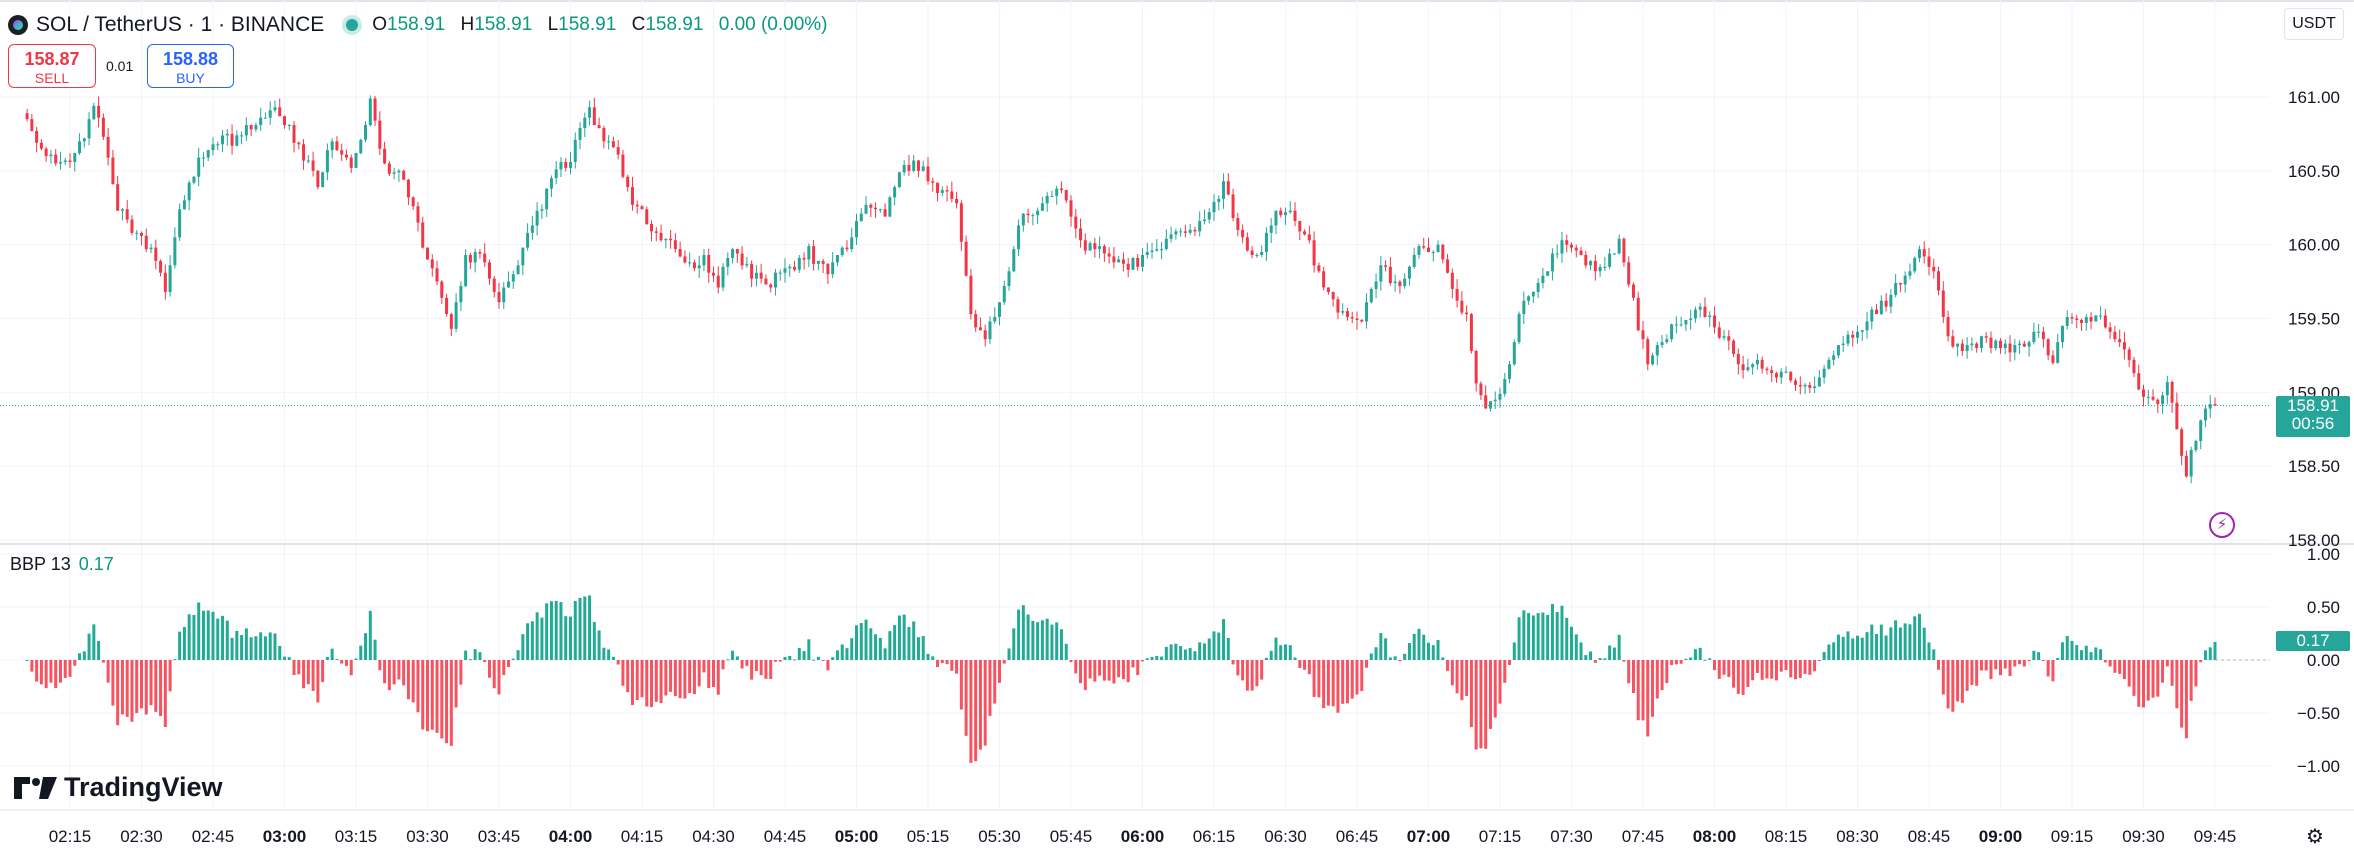  What do you see at coordinates (118, 787) in the screenshot?
I see `tradingview-logo: TradingView` at bounding box center [118, 787].